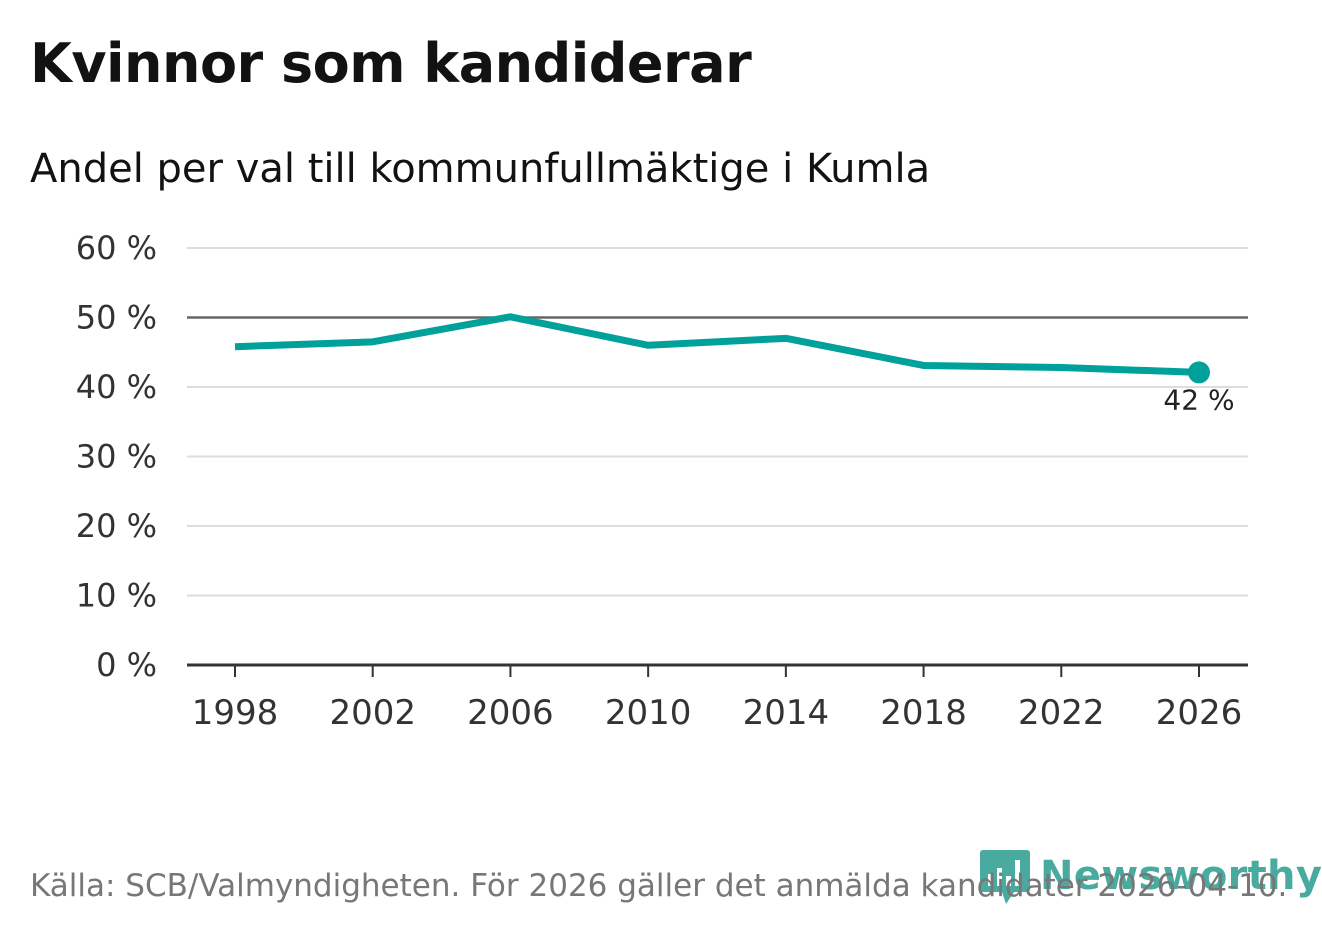 The width and height of the screenshot is (1322, 939). Describe the element at coordinates (717, 698) in the screenshot. I see `x-axis: 1998 2002 2006 2010 2014 2018 2022 2026` at that location.